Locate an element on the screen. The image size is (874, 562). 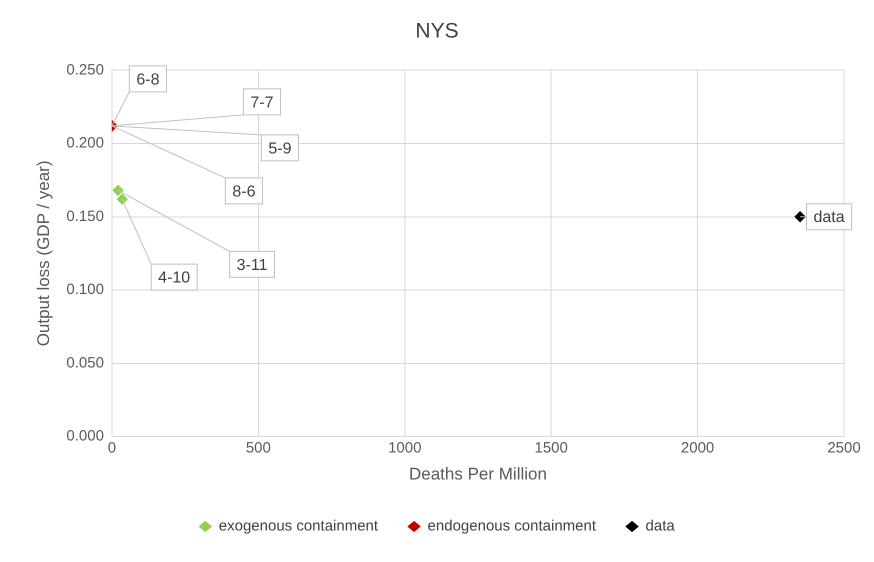
annotation: data is located at coordinates (829, 217).